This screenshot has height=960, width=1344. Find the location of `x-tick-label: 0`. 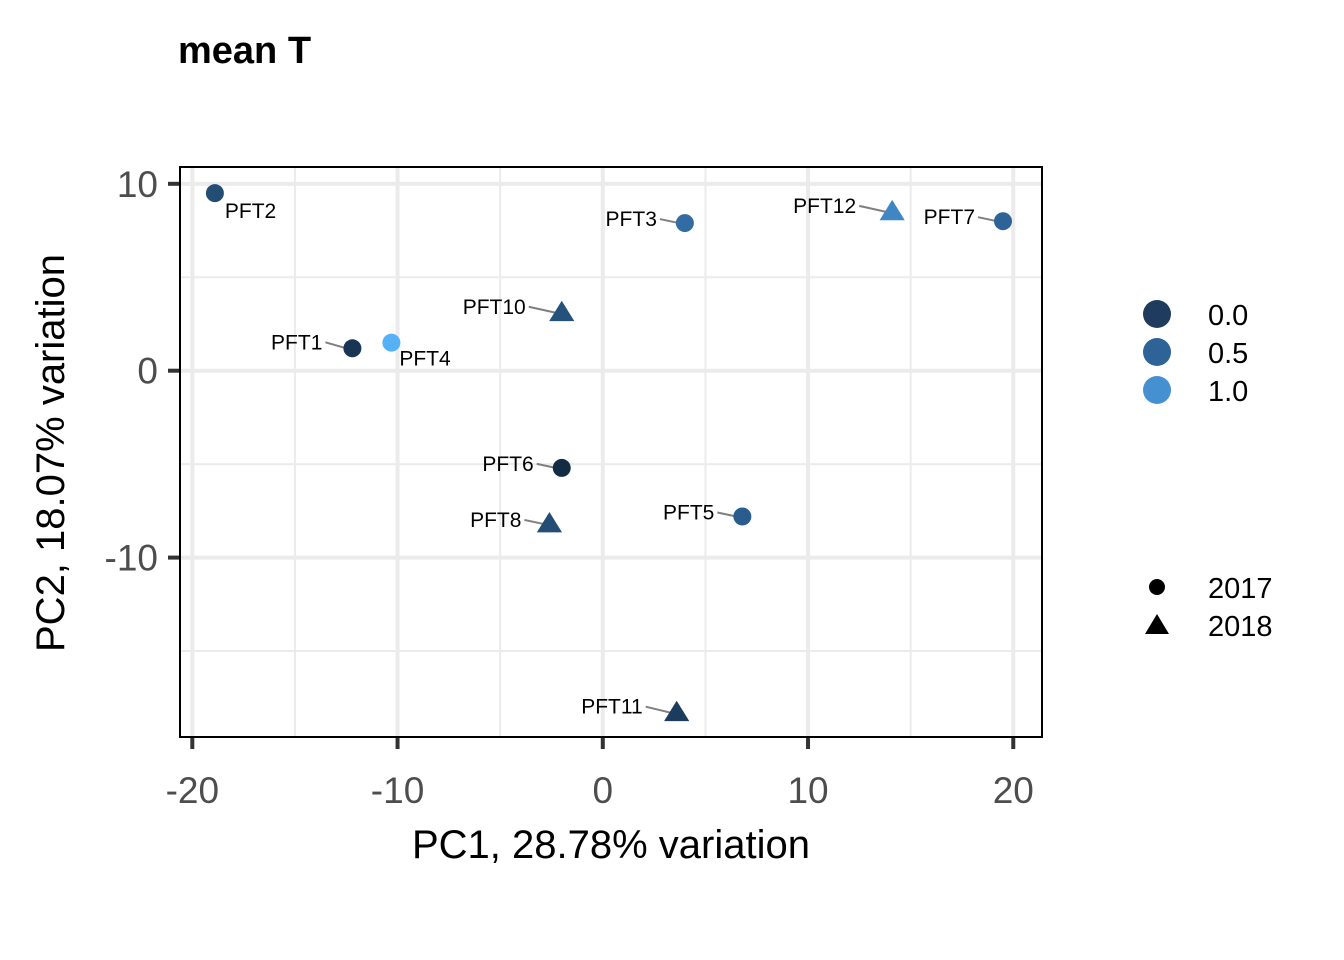

x-tick-label: 0 is located at coordinates (603, 790).